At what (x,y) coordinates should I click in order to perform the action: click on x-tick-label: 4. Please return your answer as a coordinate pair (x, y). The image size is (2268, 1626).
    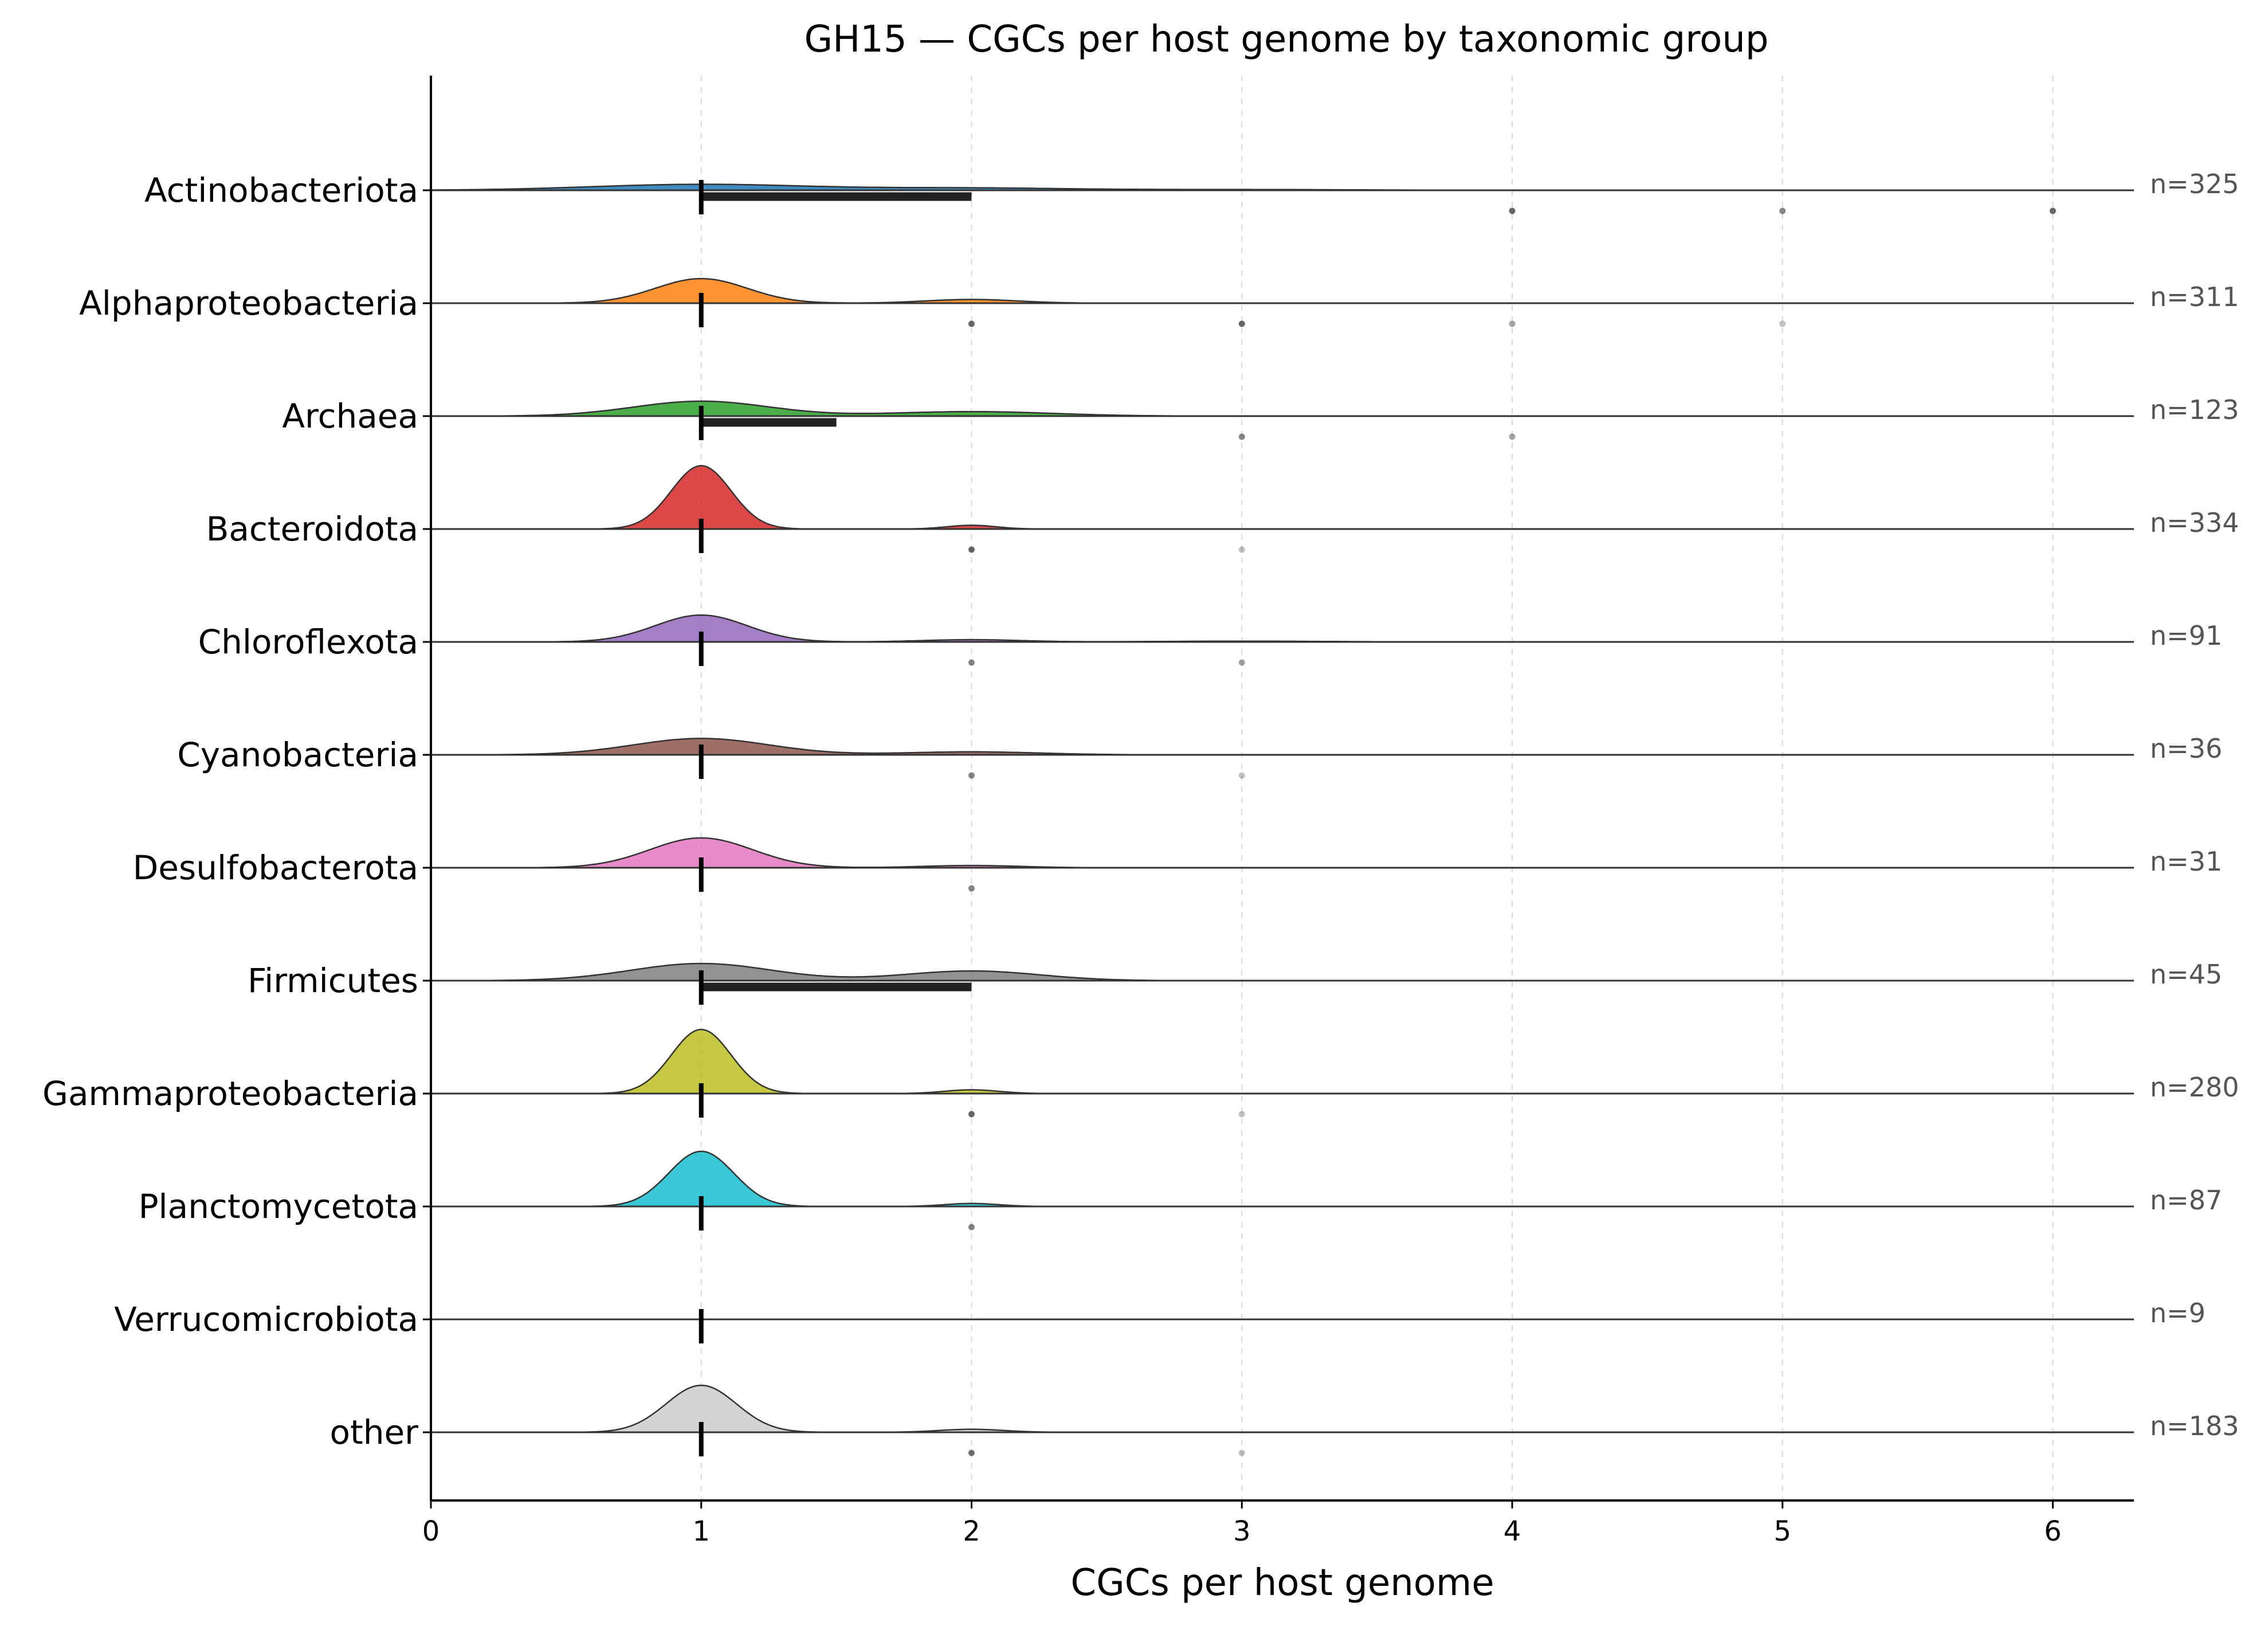
    Looking at the image, I should click on (1512, 1531).